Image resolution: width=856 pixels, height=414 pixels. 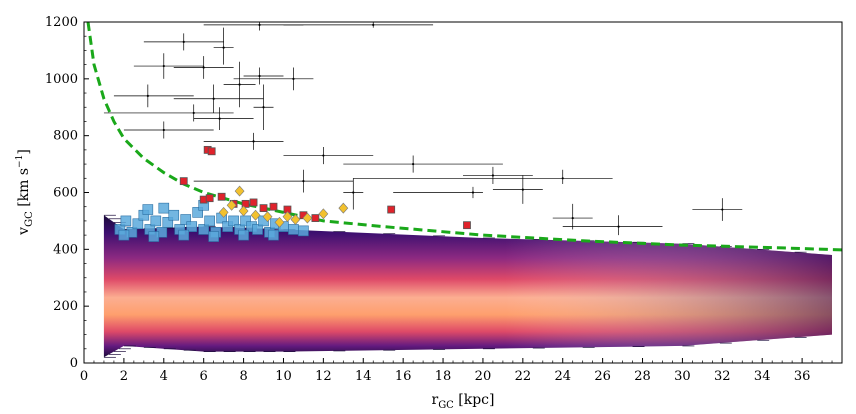 I want to click on y-tick-label: 1200, so click(x=61, y=22).